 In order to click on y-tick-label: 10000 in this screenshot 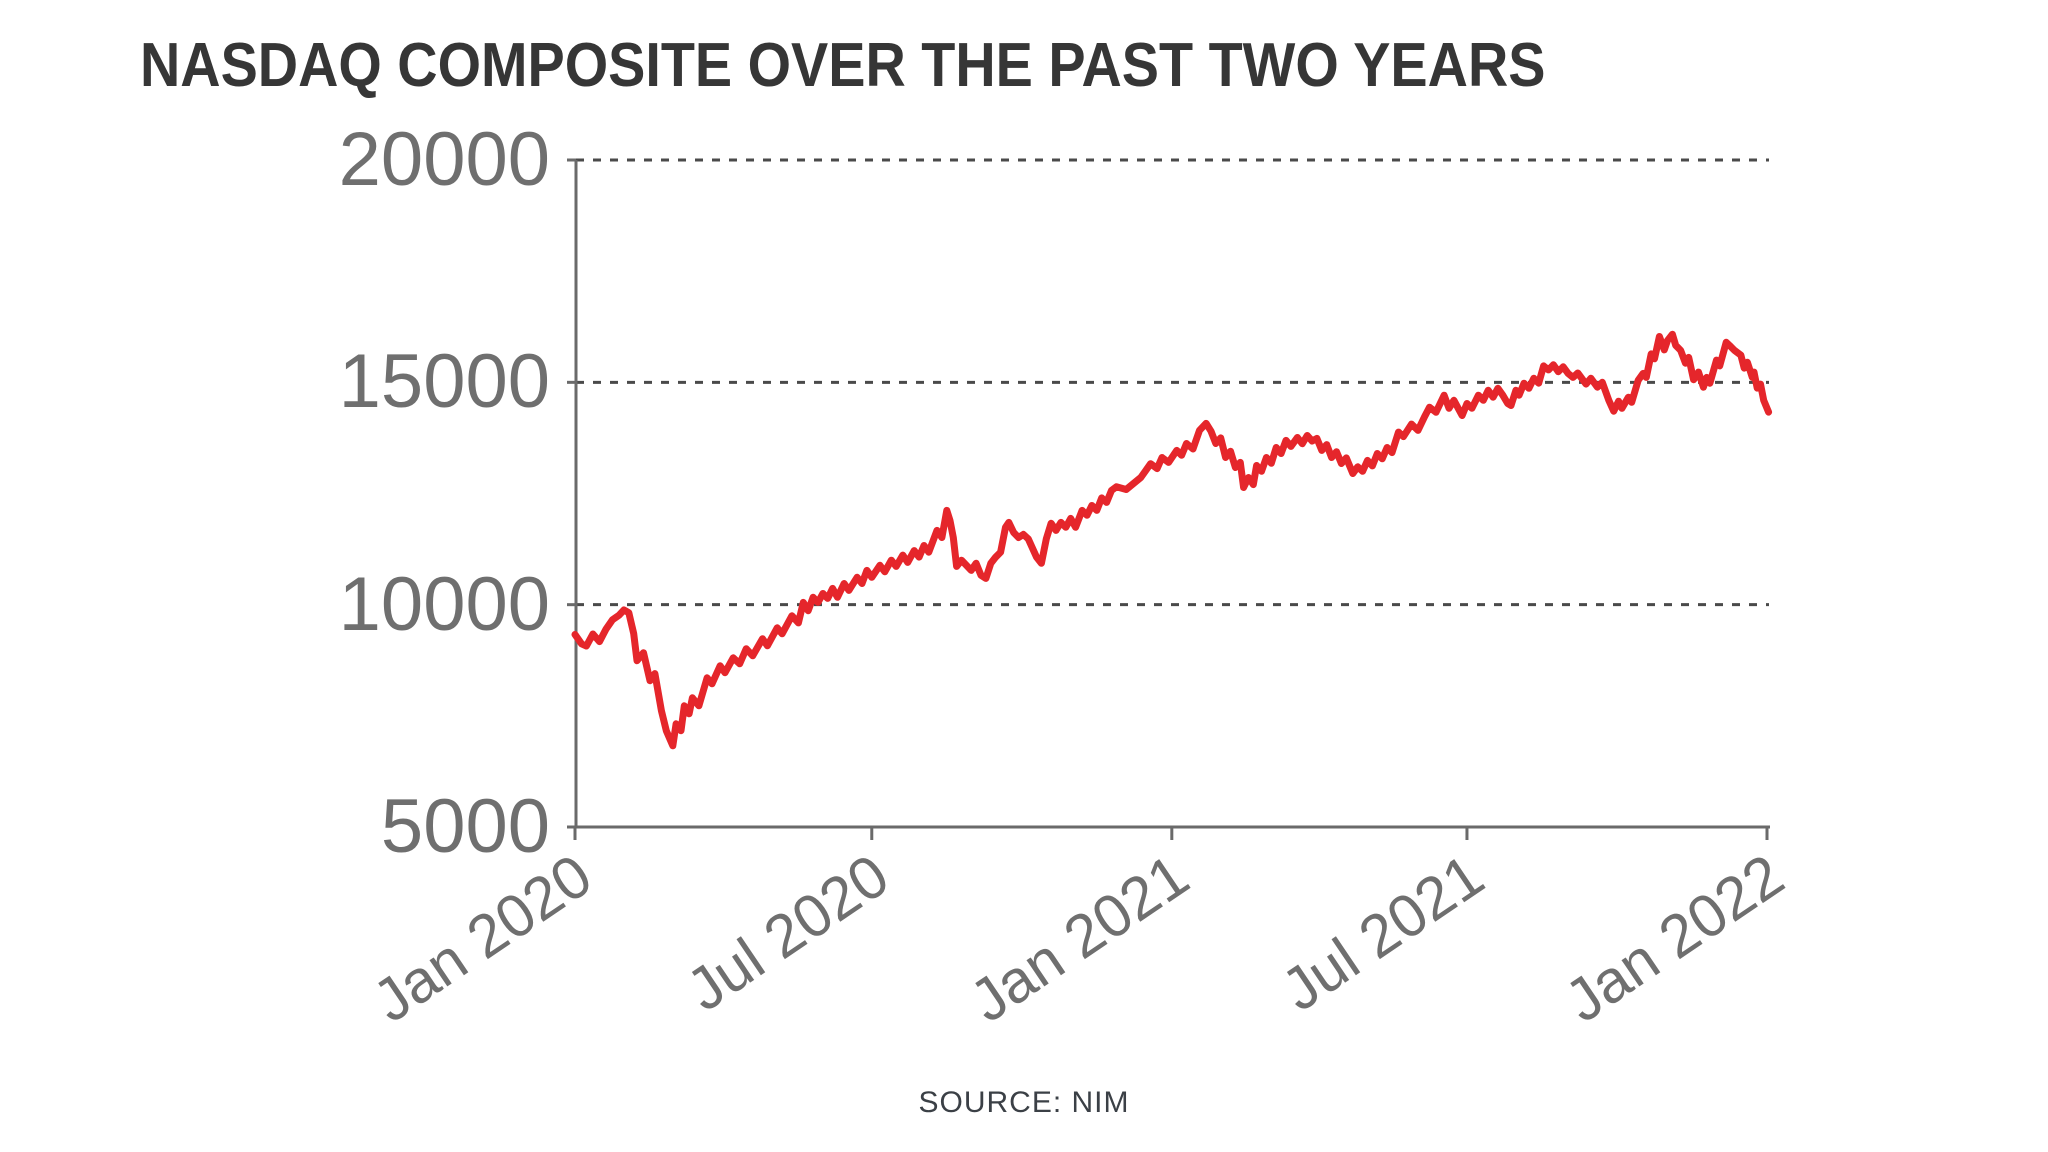, I will do `click(444, 604)`.